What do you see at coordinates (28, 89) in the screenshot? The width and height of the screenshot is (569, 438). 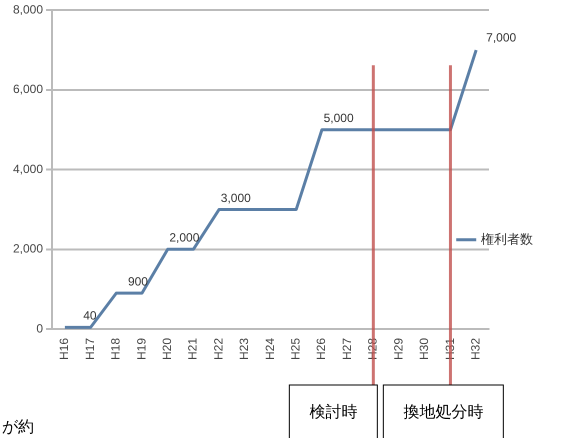 I see `y-tick-label: 6,000` at bounding box center [28, 89].